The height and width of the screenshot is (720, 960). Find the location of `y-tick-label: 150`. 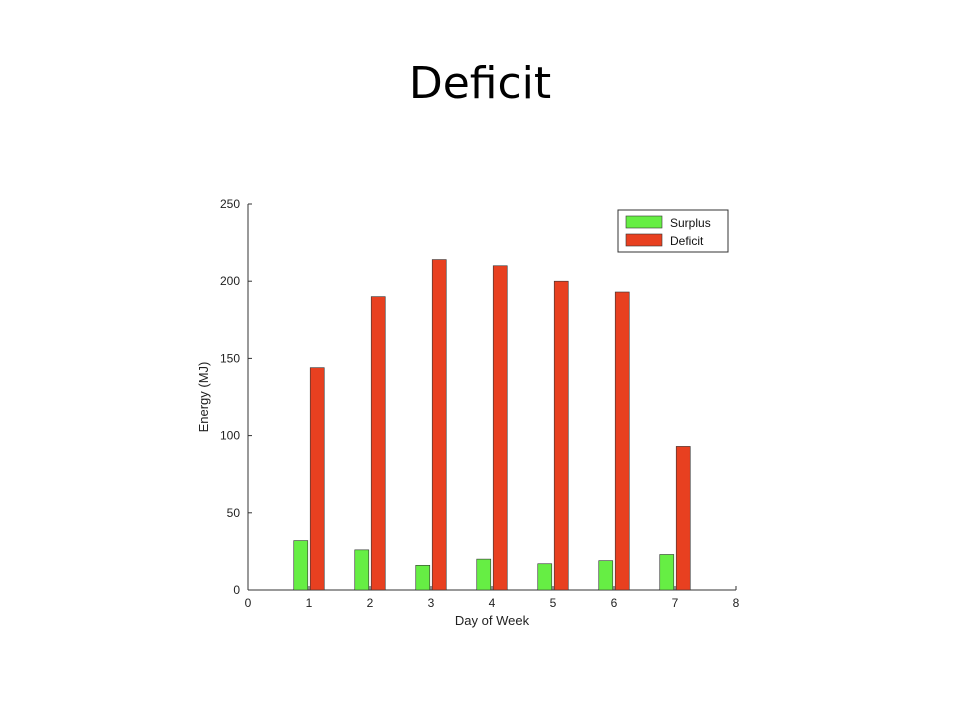

y-tick-label: 150 is located at coordinates (230, 358).